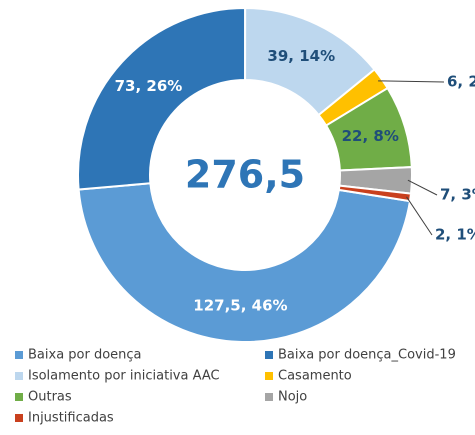  What do you see at coordinates (301, 56) in the screenshot?
I see `data-label: 39, 14%` at bounding box center [301, 56].